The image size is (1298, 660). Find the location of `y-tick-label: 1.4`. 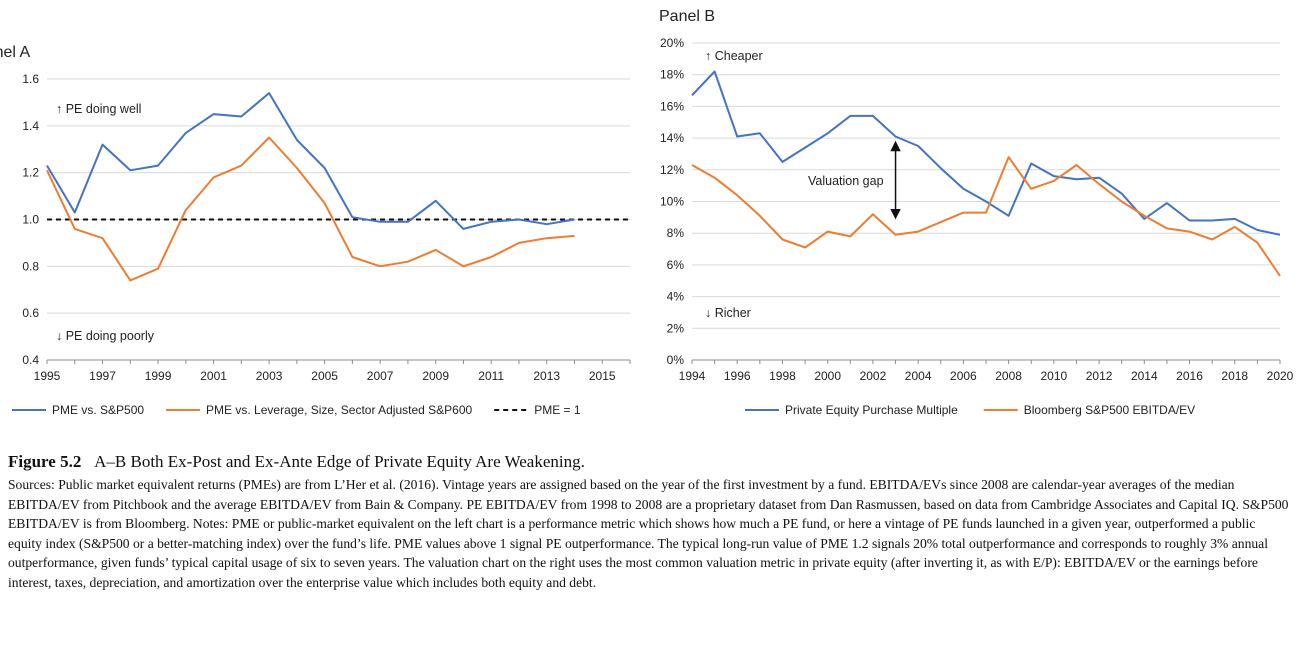

y-tick-label: 1.4 is located at coordinates (30, 126).